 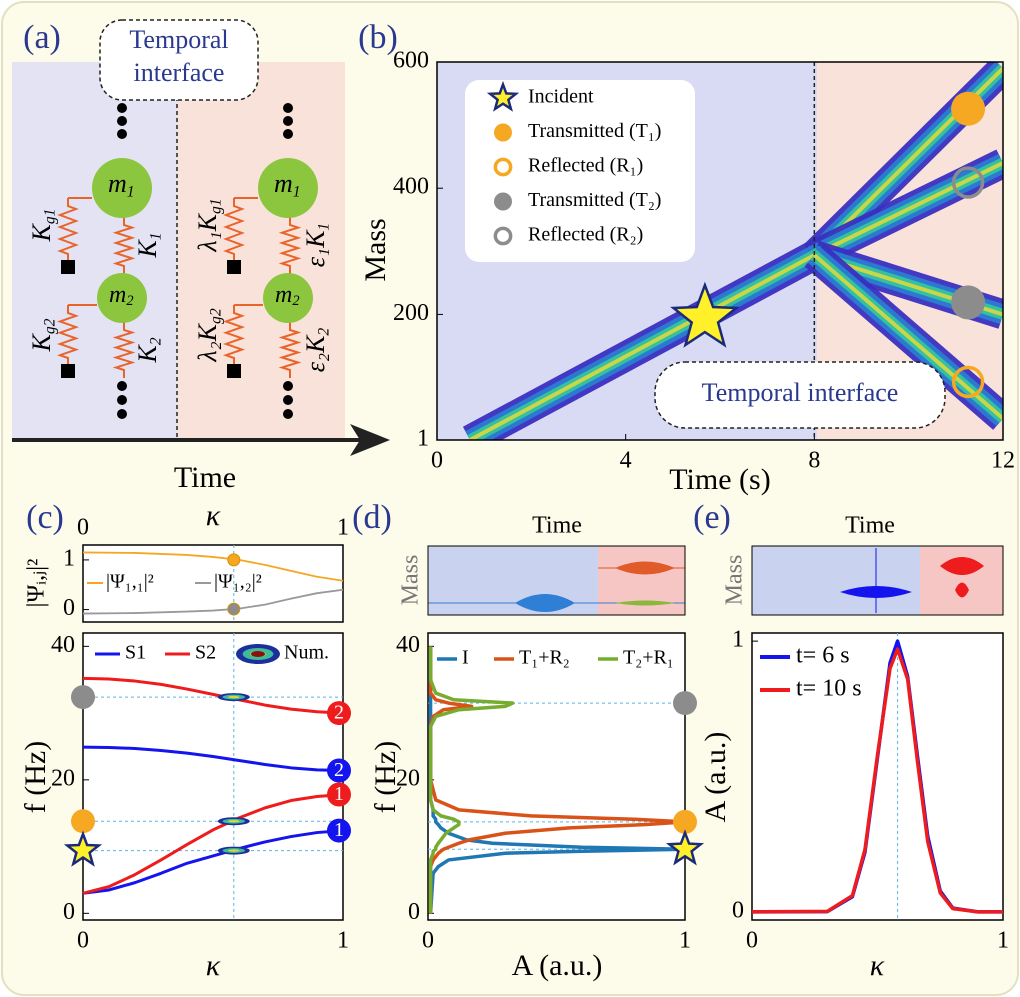 What do you see at coordinates (315, 248) in the screenshot?
I see `label-base: ε₁K` at bounding box center [315, 248].